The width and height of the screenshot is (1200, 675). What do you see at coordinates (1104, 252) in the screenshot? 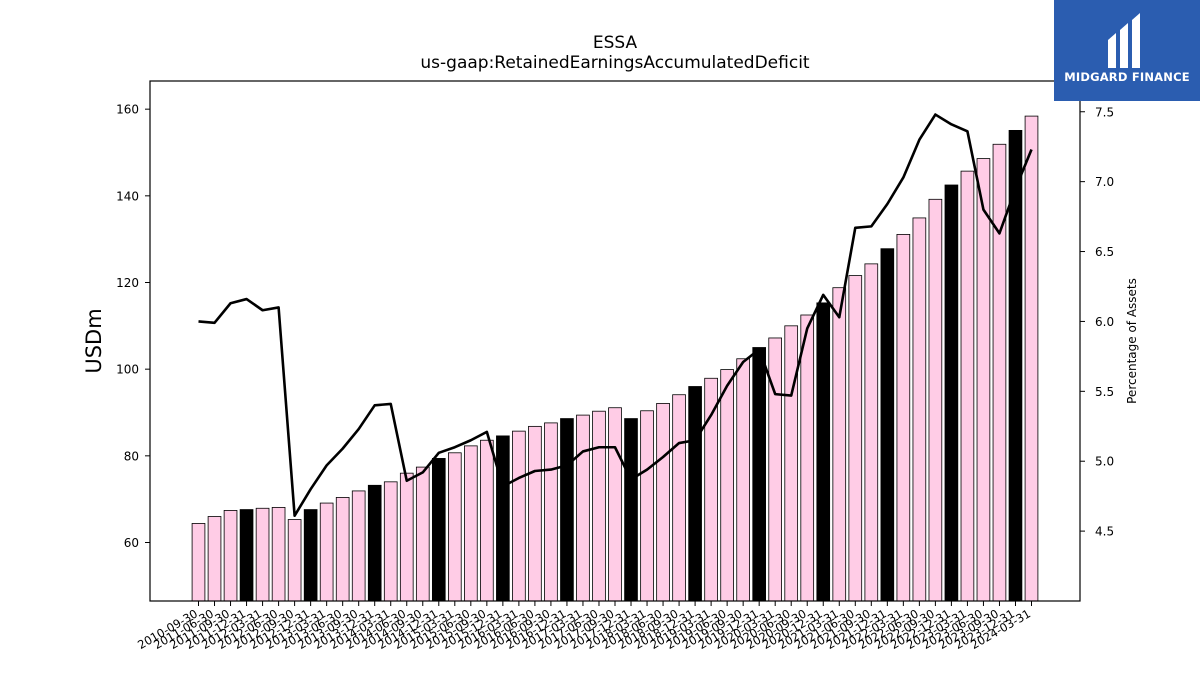
I see `y2-tick-label: 6.5` at bounding box center [1104, 252].